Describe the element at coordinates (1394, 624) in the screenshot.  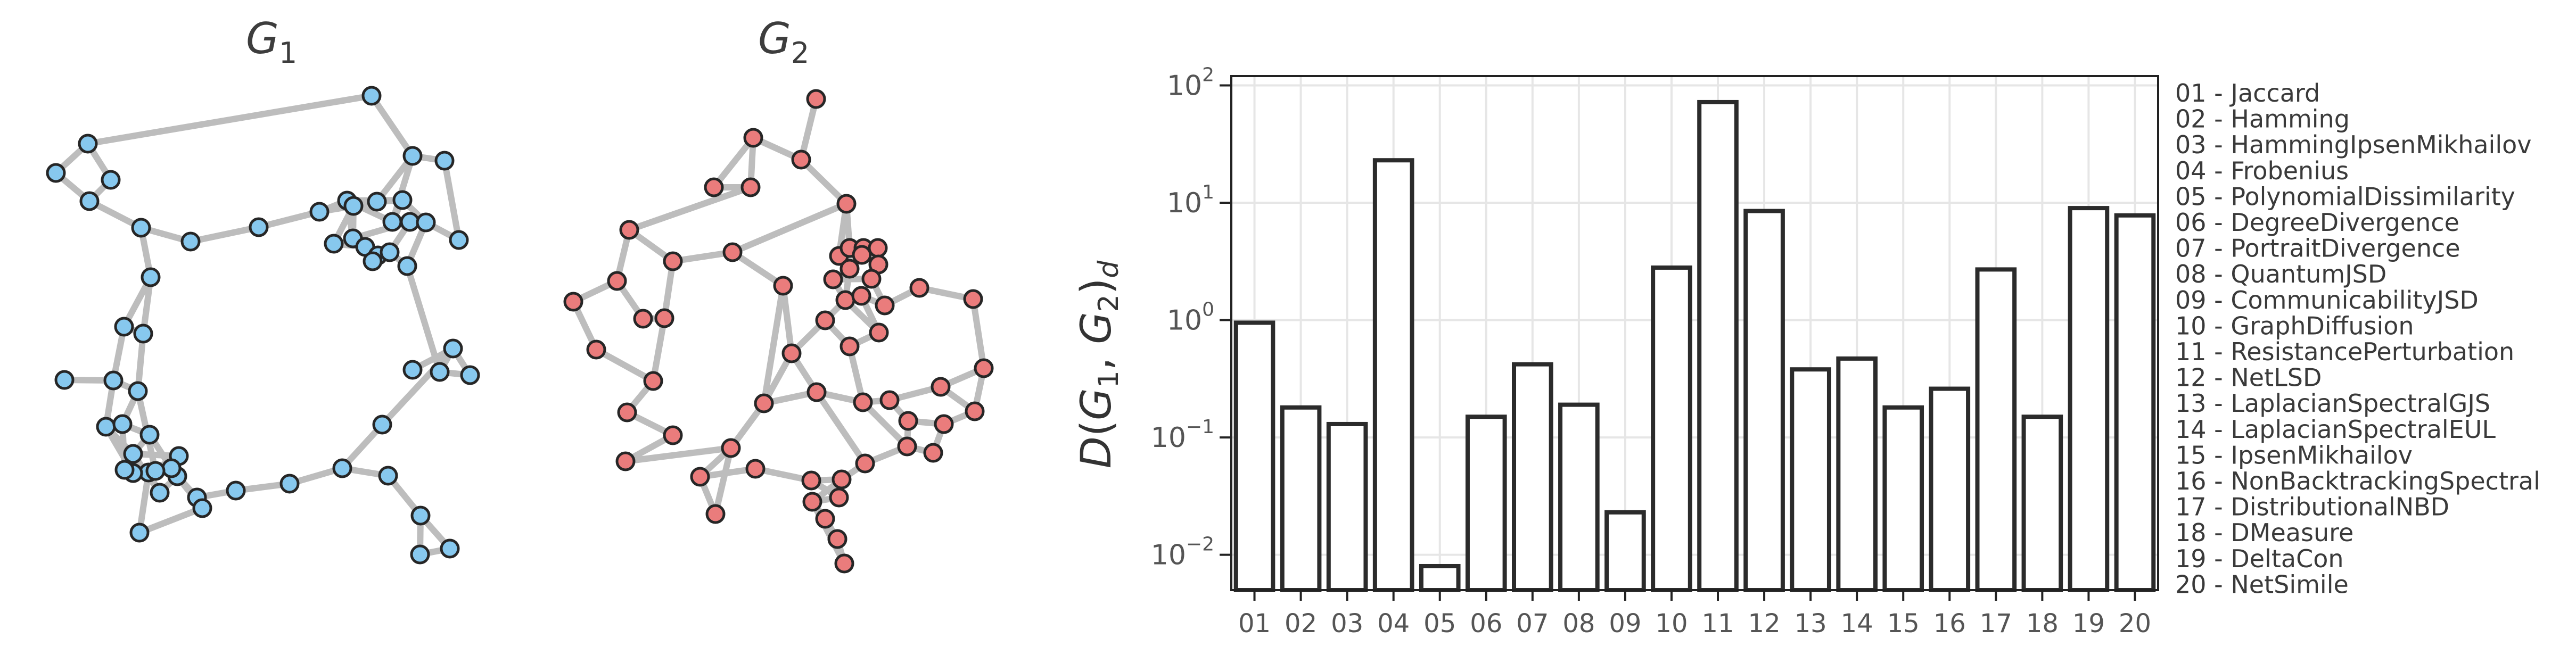
I see `x-tick-label-04: 04` at that location.